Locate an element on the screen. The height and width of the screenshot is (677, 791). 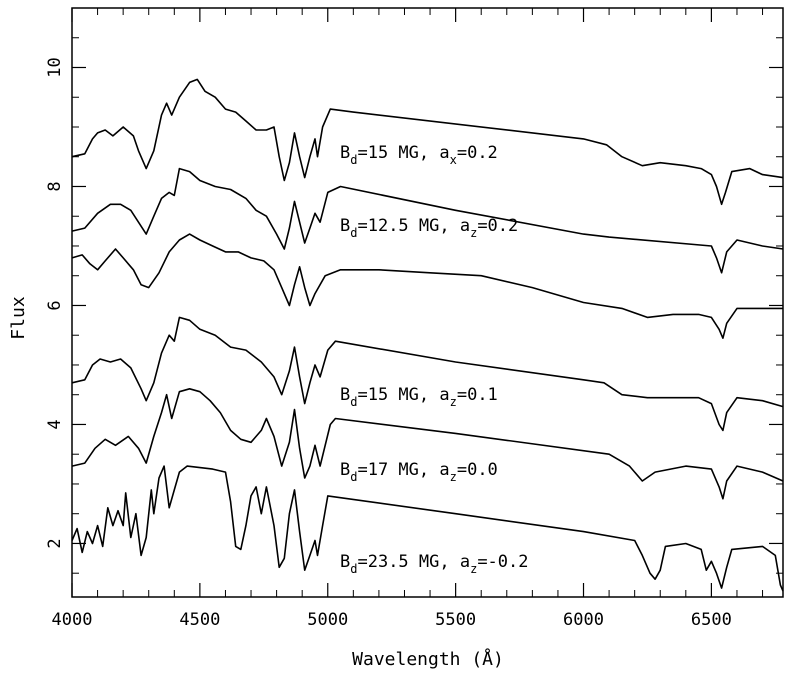
x-axis-title: Wavelength (Å) is located at coordinates (428, 659).